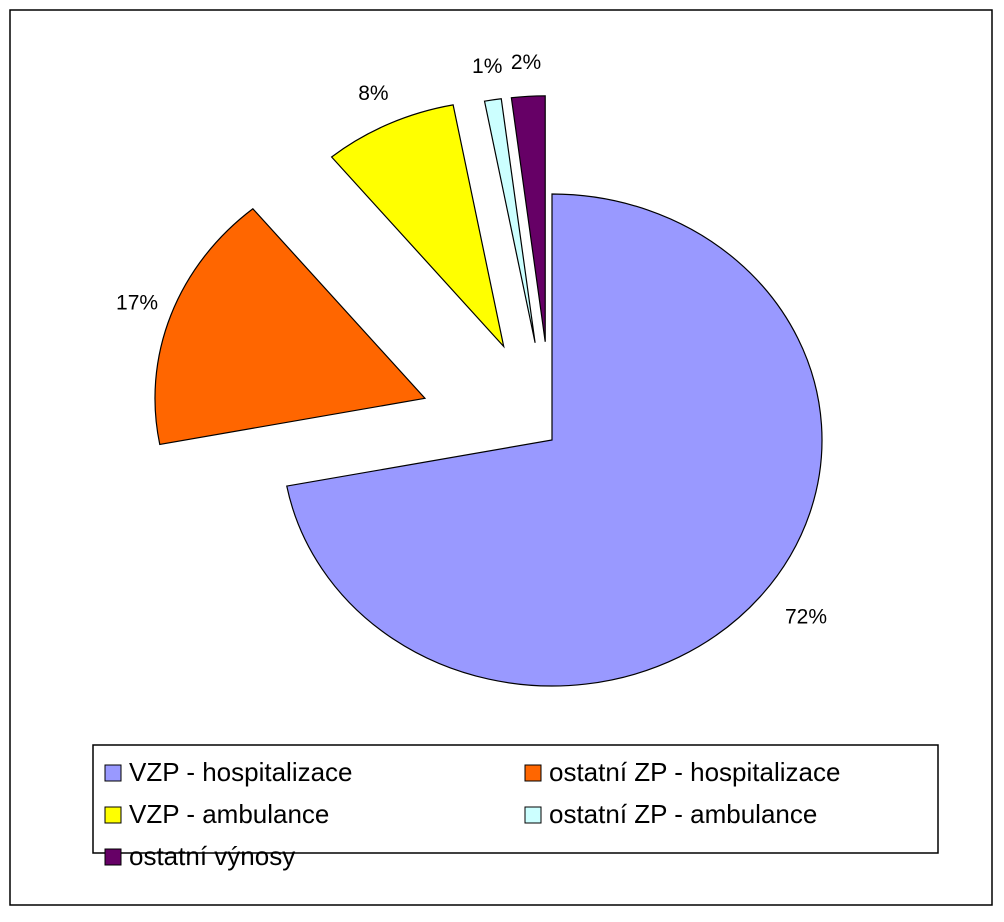 This screenshot has height=922, width=1004. What do you see at coordinates (515, 799) in the screenshot?
I see `legend-box` at bounding box center [515, 799].